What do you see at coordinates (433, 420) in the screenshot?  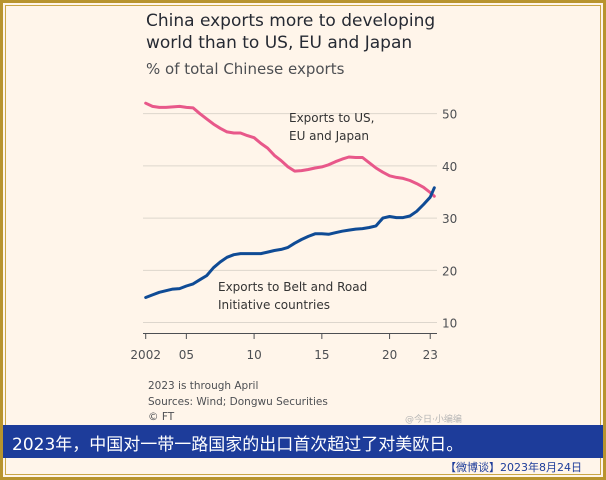 I see `watermark-text: @今日·小编编` at bounding box center [433, 420].